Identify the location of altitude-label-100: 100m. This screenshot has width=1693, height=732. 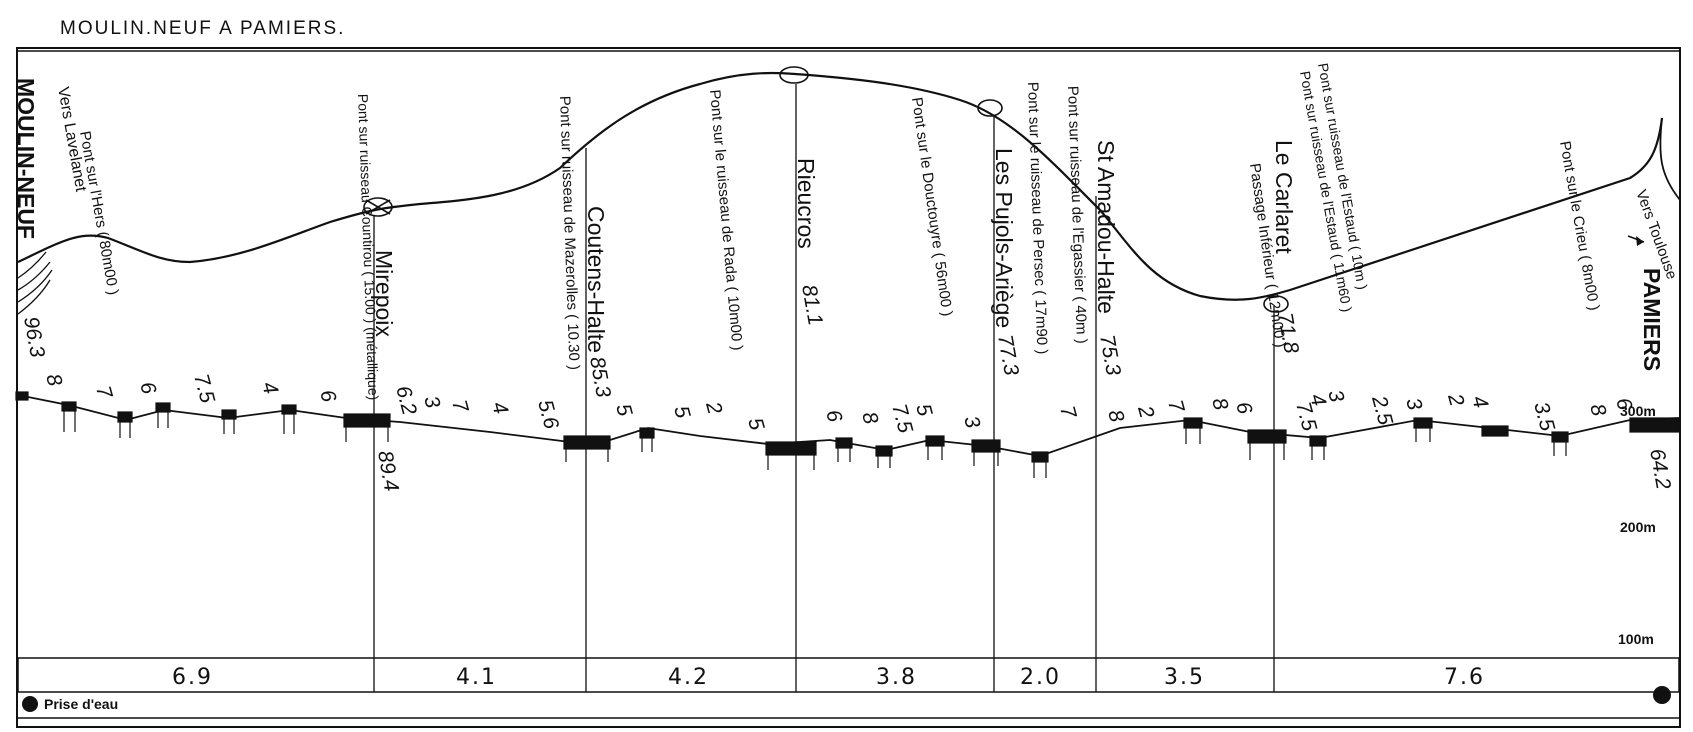
(1636, 639).